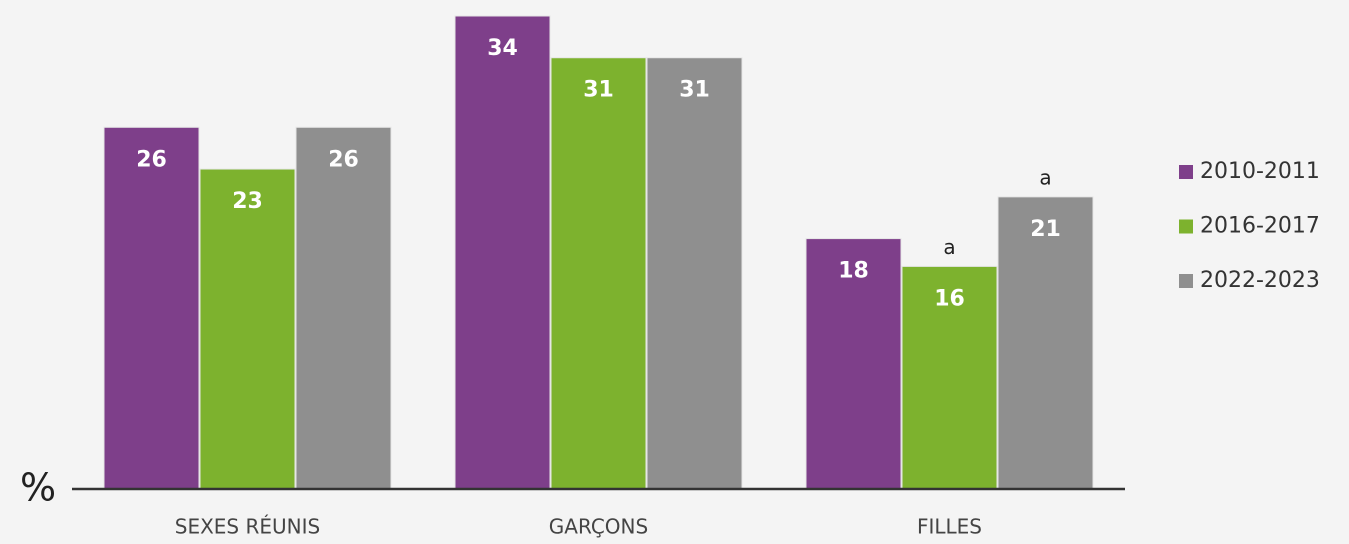 Image resolution: width=1349 pixels, height=544 pixels. Describe the element at coordinates (853, 271) in the screenshot. I see `value-label: 18` at that location.